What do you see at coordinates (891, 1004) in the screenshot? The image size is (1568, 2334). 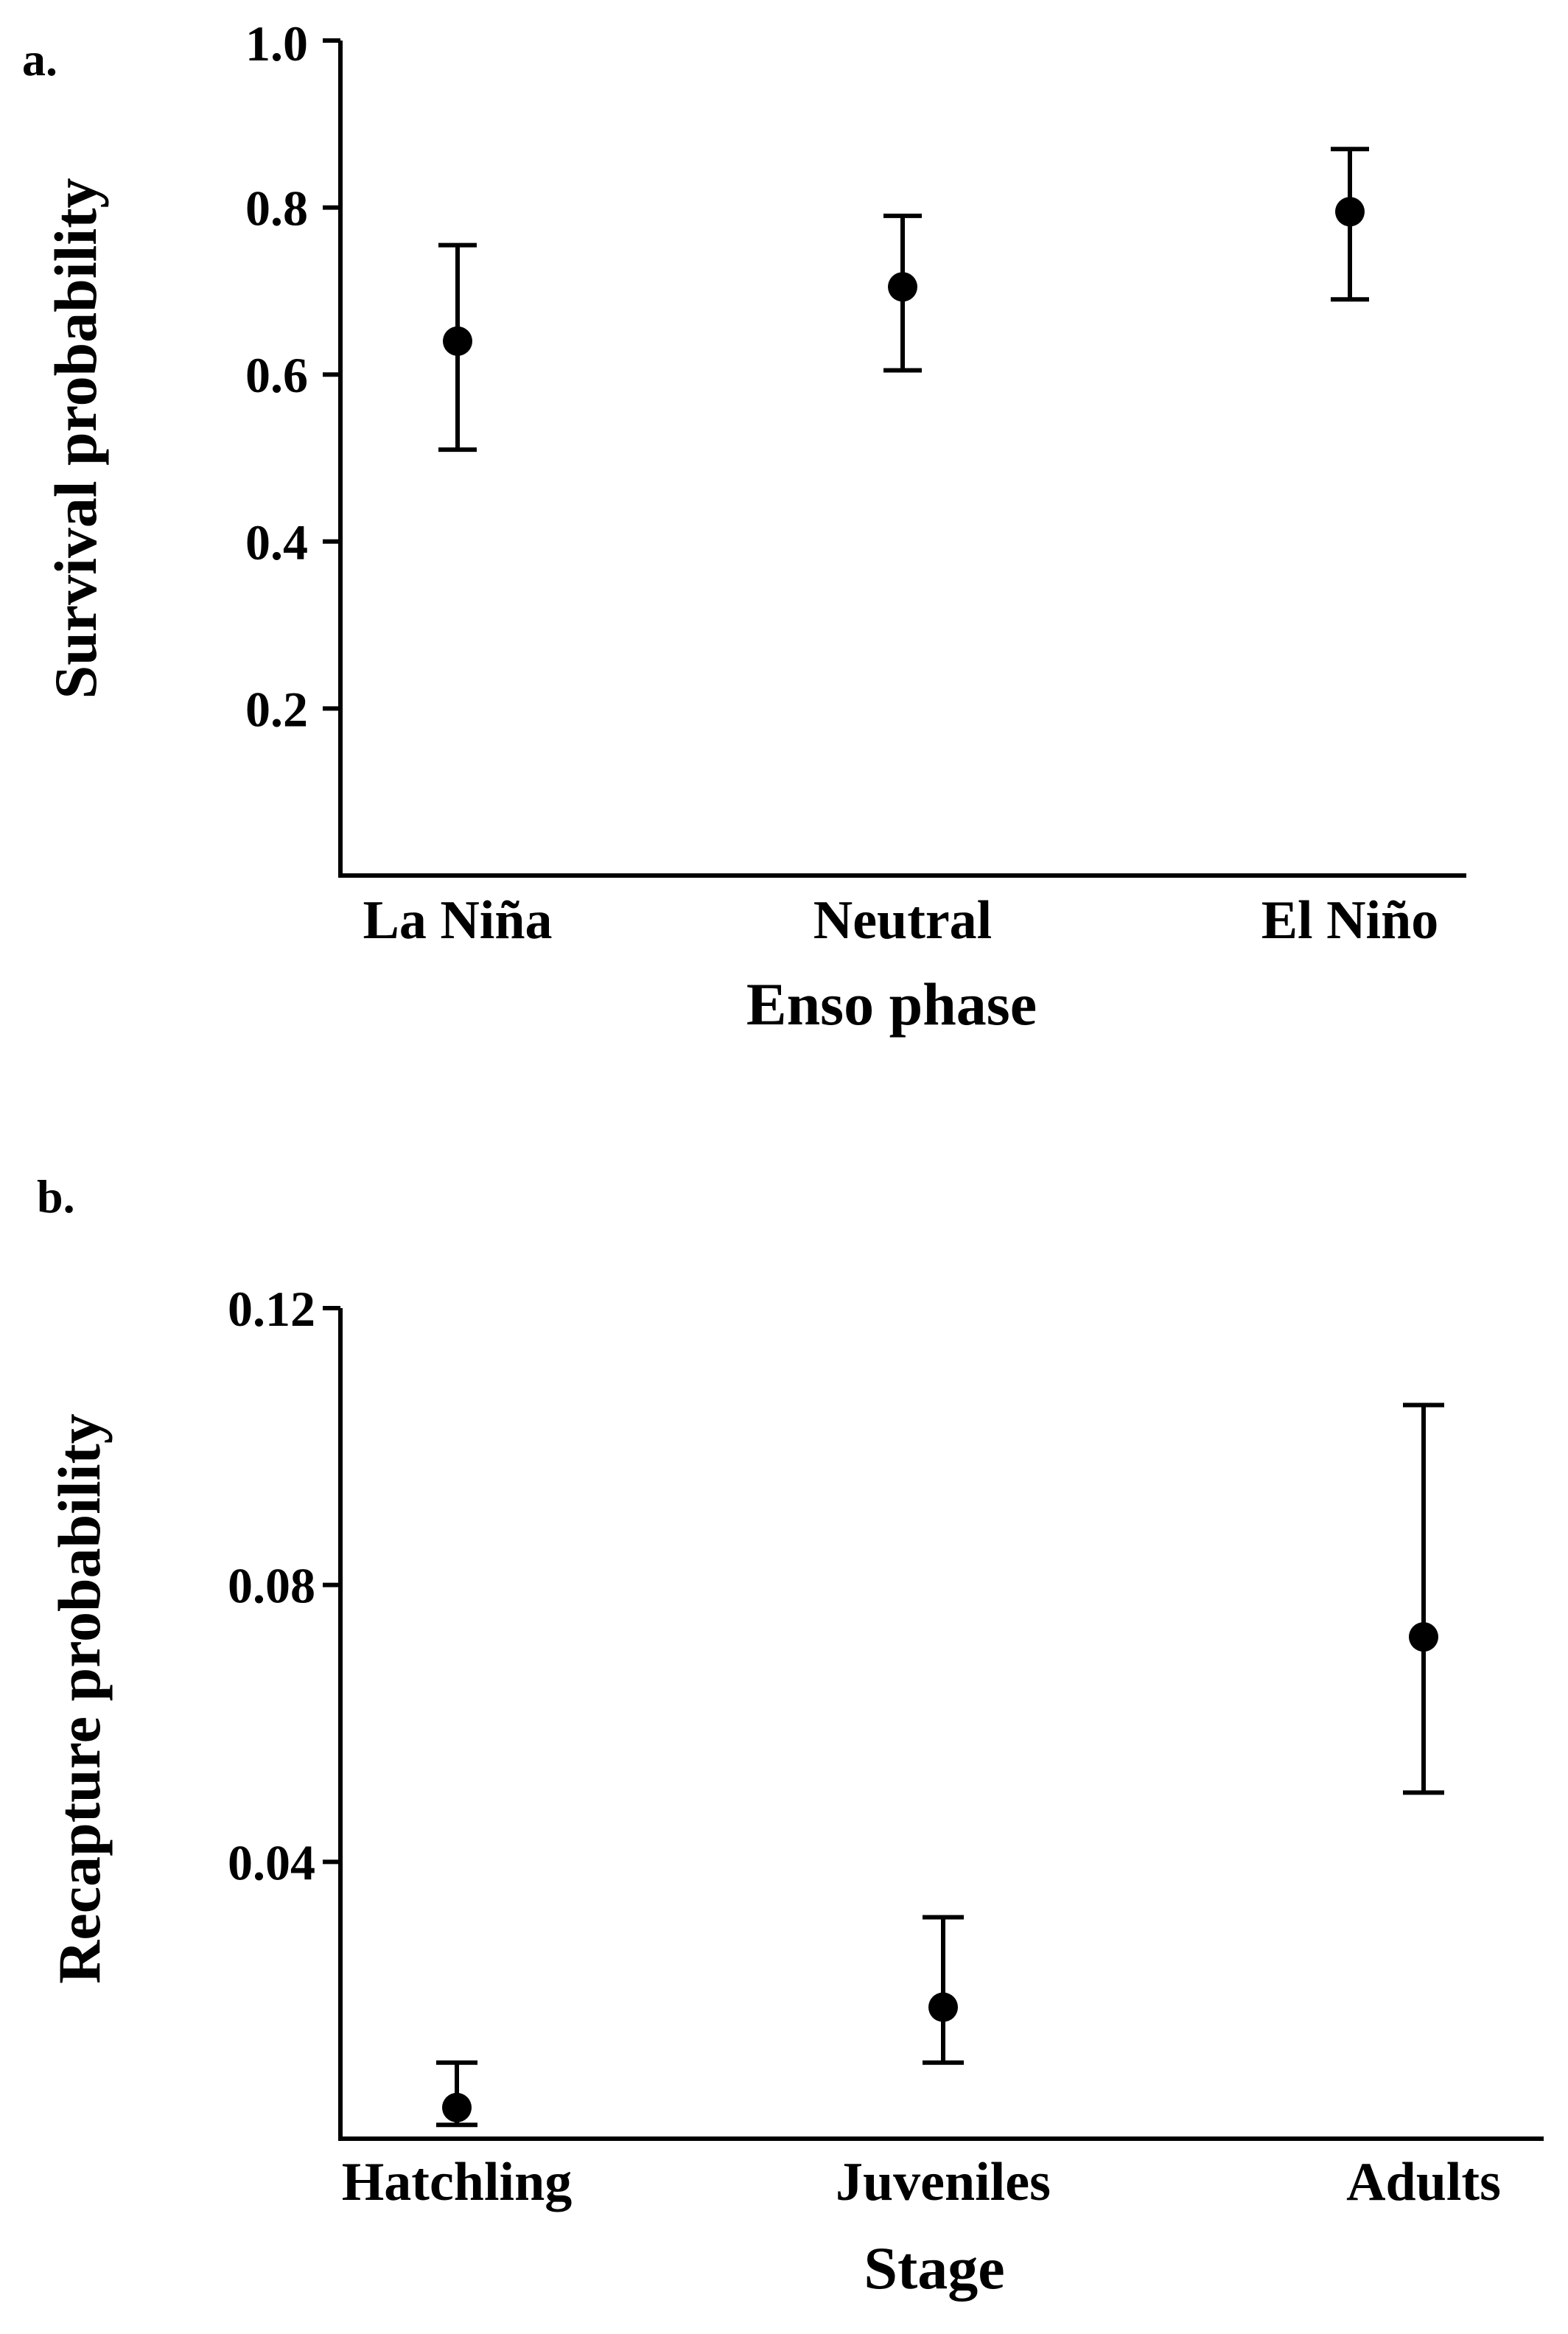 I see `panel-a-xlabel: Enso phase` at bounding box center [891, 1004].